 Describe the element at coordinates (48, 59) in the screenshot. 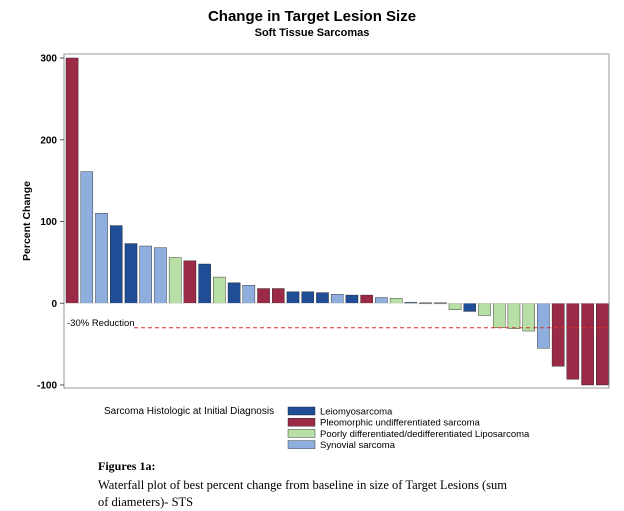

I see `y-tick-label: 300` at that location.